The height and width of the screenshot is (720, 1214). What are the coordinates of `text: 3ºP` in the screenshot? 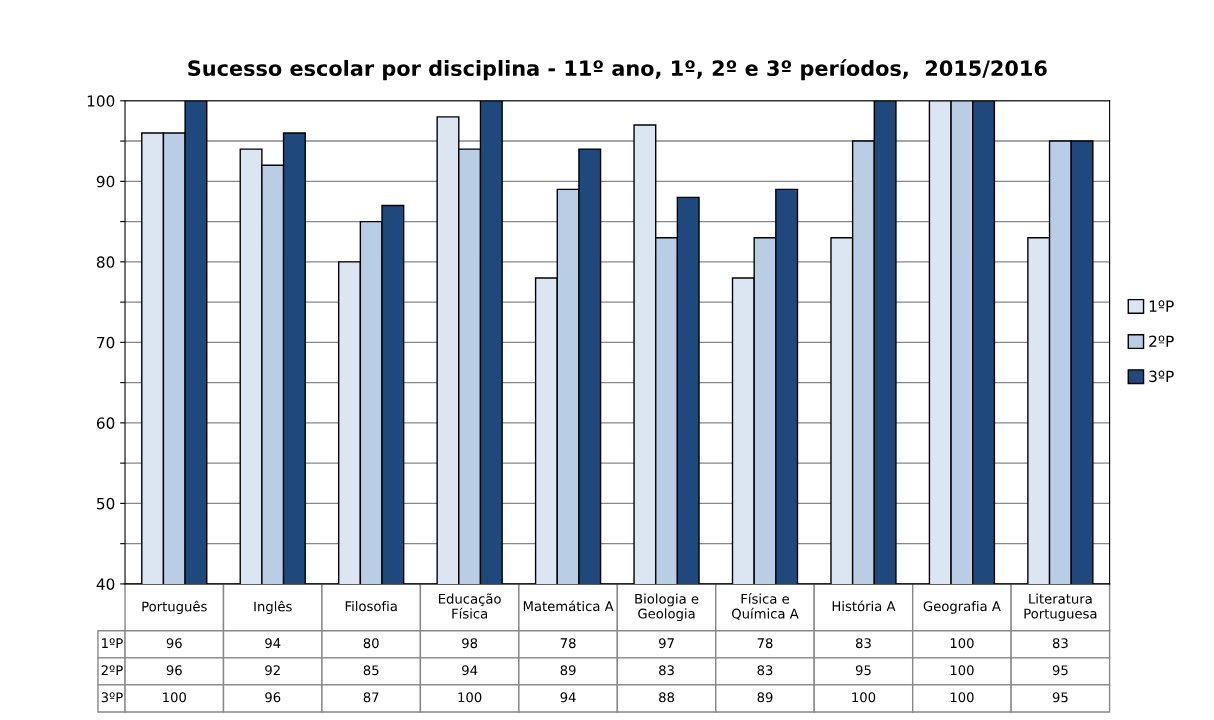 It's located at (112, 697).